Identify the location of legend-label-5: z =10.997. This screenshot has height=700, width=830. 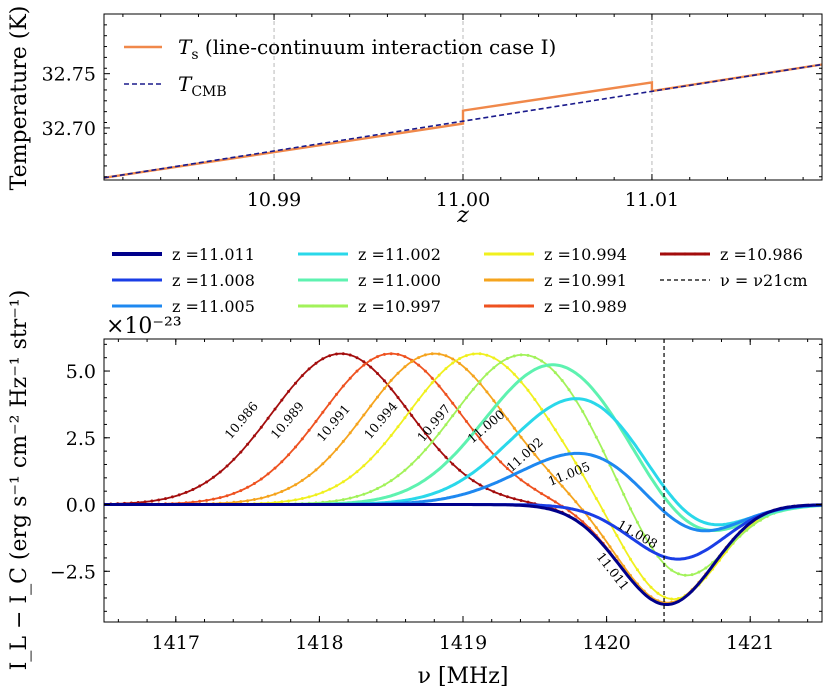
(399, 306).